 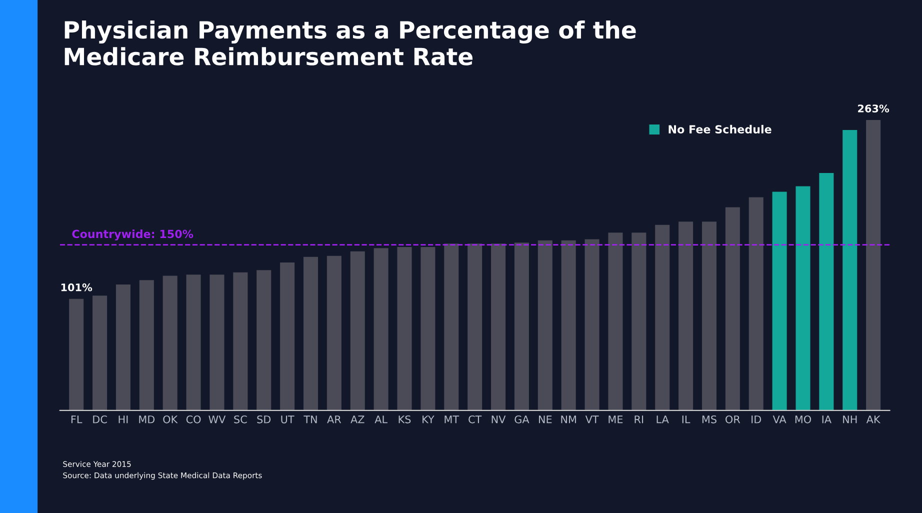 What do you see at coordinates (287, 420) in the screenshot?
I see `x-tick-label: UT` at bounding box center [287, 420].